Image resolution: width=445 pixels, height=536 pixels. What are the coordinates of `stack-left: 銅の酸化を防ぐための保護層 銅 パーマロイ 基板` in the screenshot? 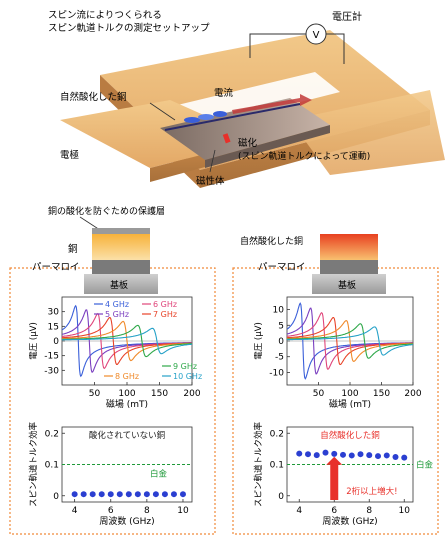 It's located at (98, 249).